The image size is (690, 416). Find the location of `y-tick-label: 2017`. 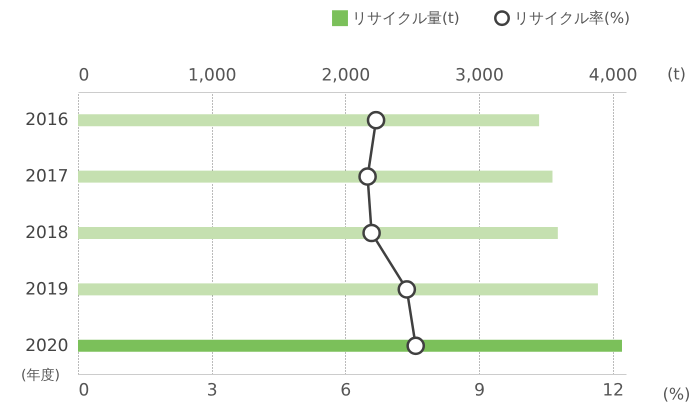

y-tick-label: 2017 is located at coordinates (46, 176).